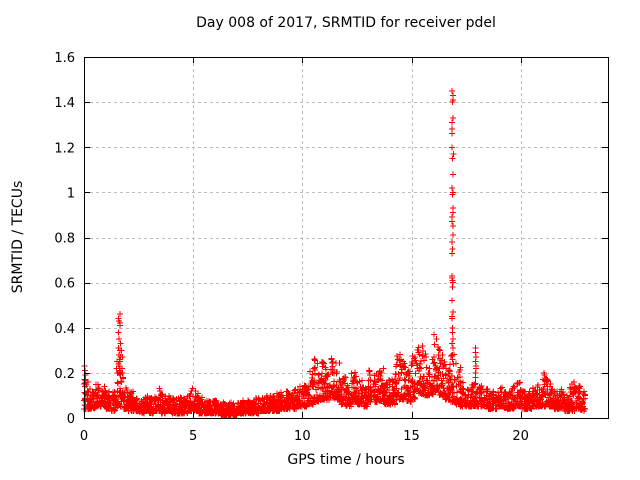 The height and width of the screenshot is (480, 640). What do you see at coordinates (64, 148) in the screenshot?
I see `y-tick-label: 1.2` at bounding box center [64, 148].